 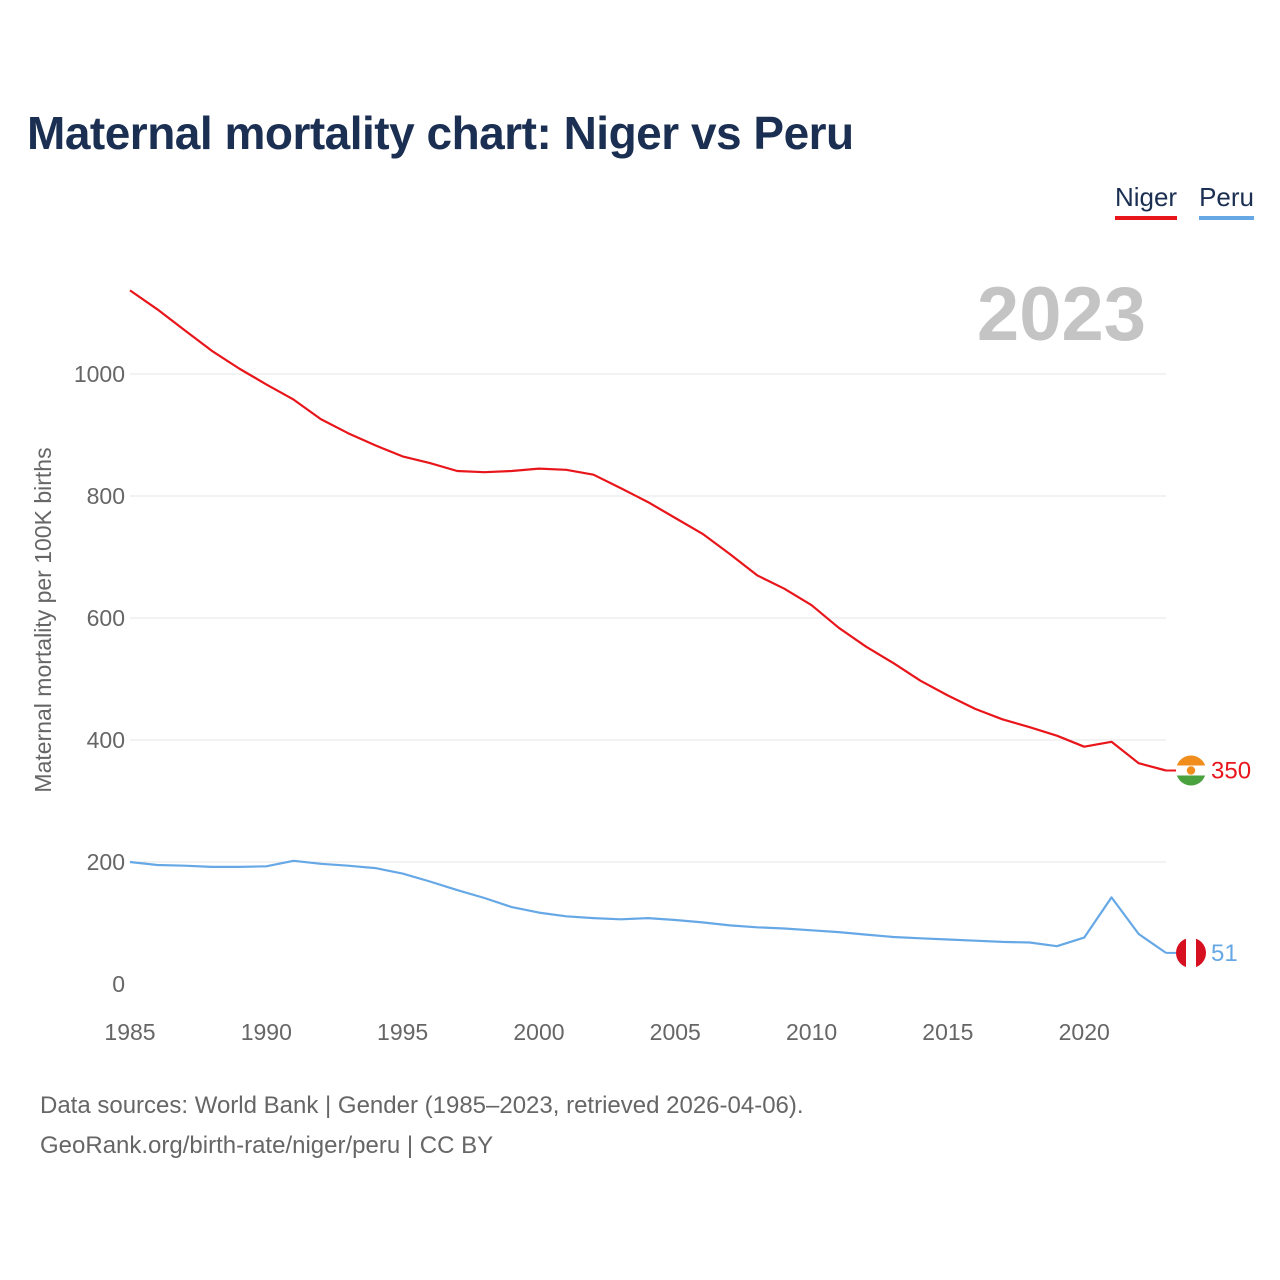 I want to click on end-value-label-peru: 51, so click(x=1224, y=953).